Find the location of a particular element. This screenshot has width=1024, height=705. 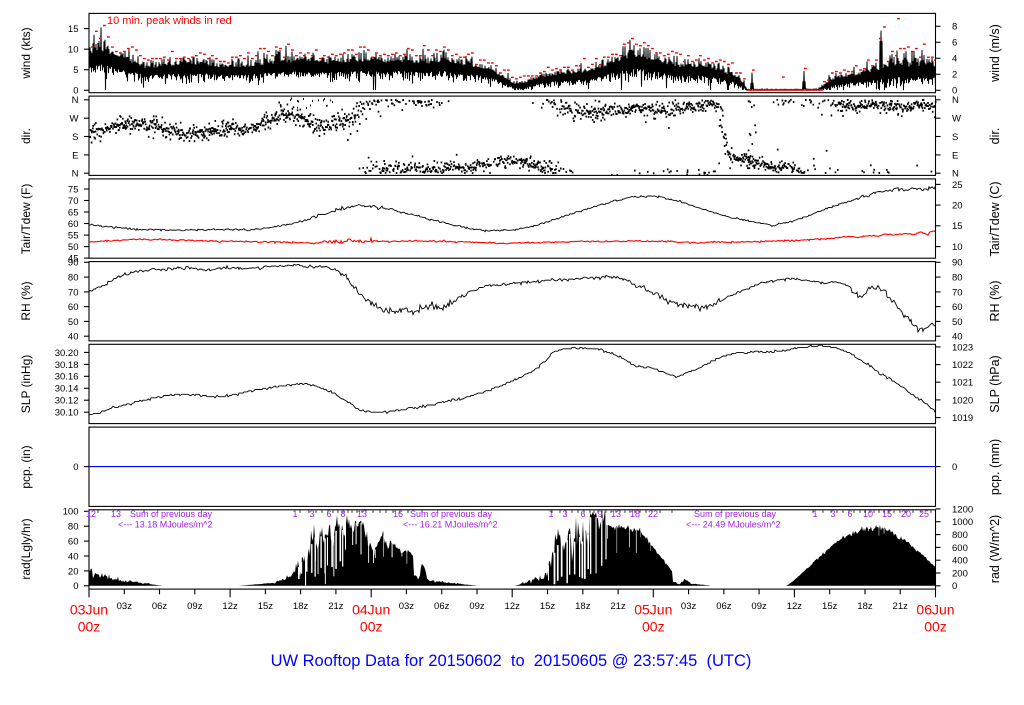

svg-text: pcp. (mm) is located at coordinates (995, 467).